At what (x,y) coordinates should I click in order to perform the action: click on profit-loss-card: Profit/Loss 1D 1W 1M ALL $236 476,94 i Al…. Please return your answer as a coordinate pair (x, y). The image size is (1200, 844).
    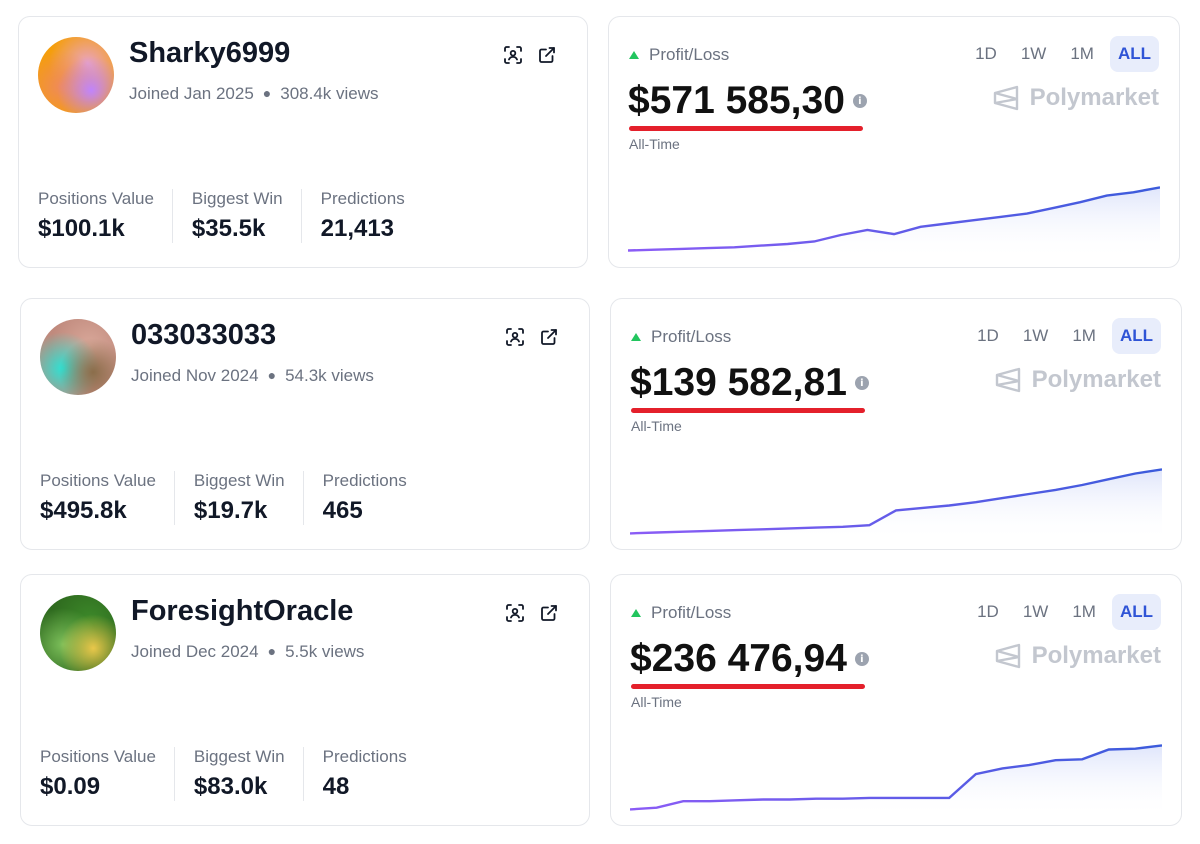
    Looking at the image, I should click on (896, 700).